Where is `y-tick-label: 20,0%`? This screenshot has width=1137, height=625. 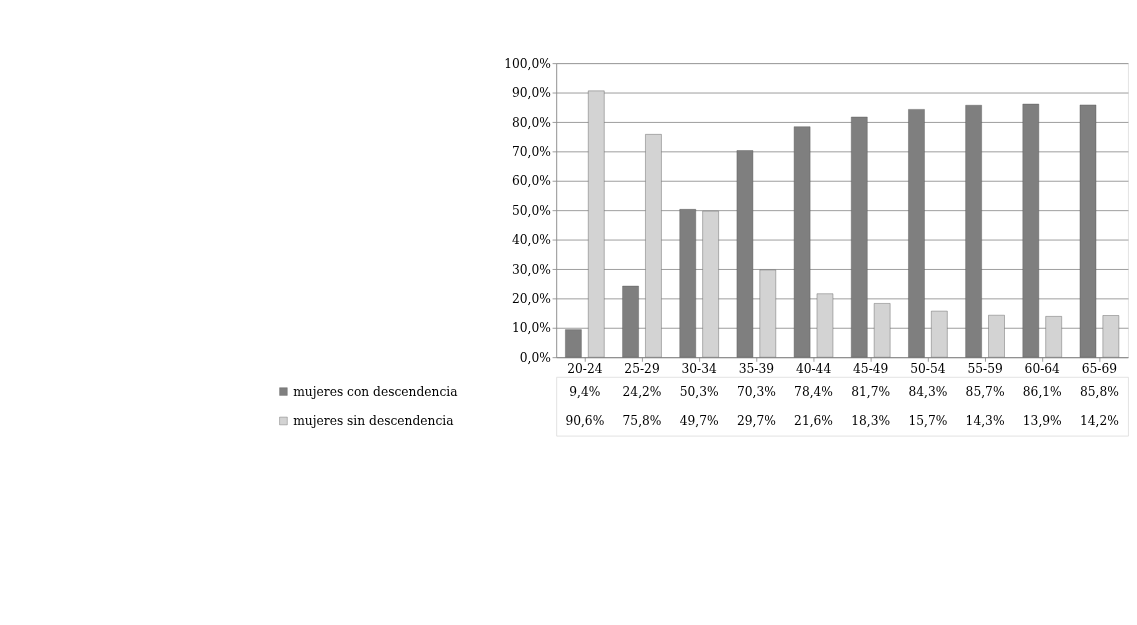 y-tick-label: 20,0% is located at coordinates (531, 298).